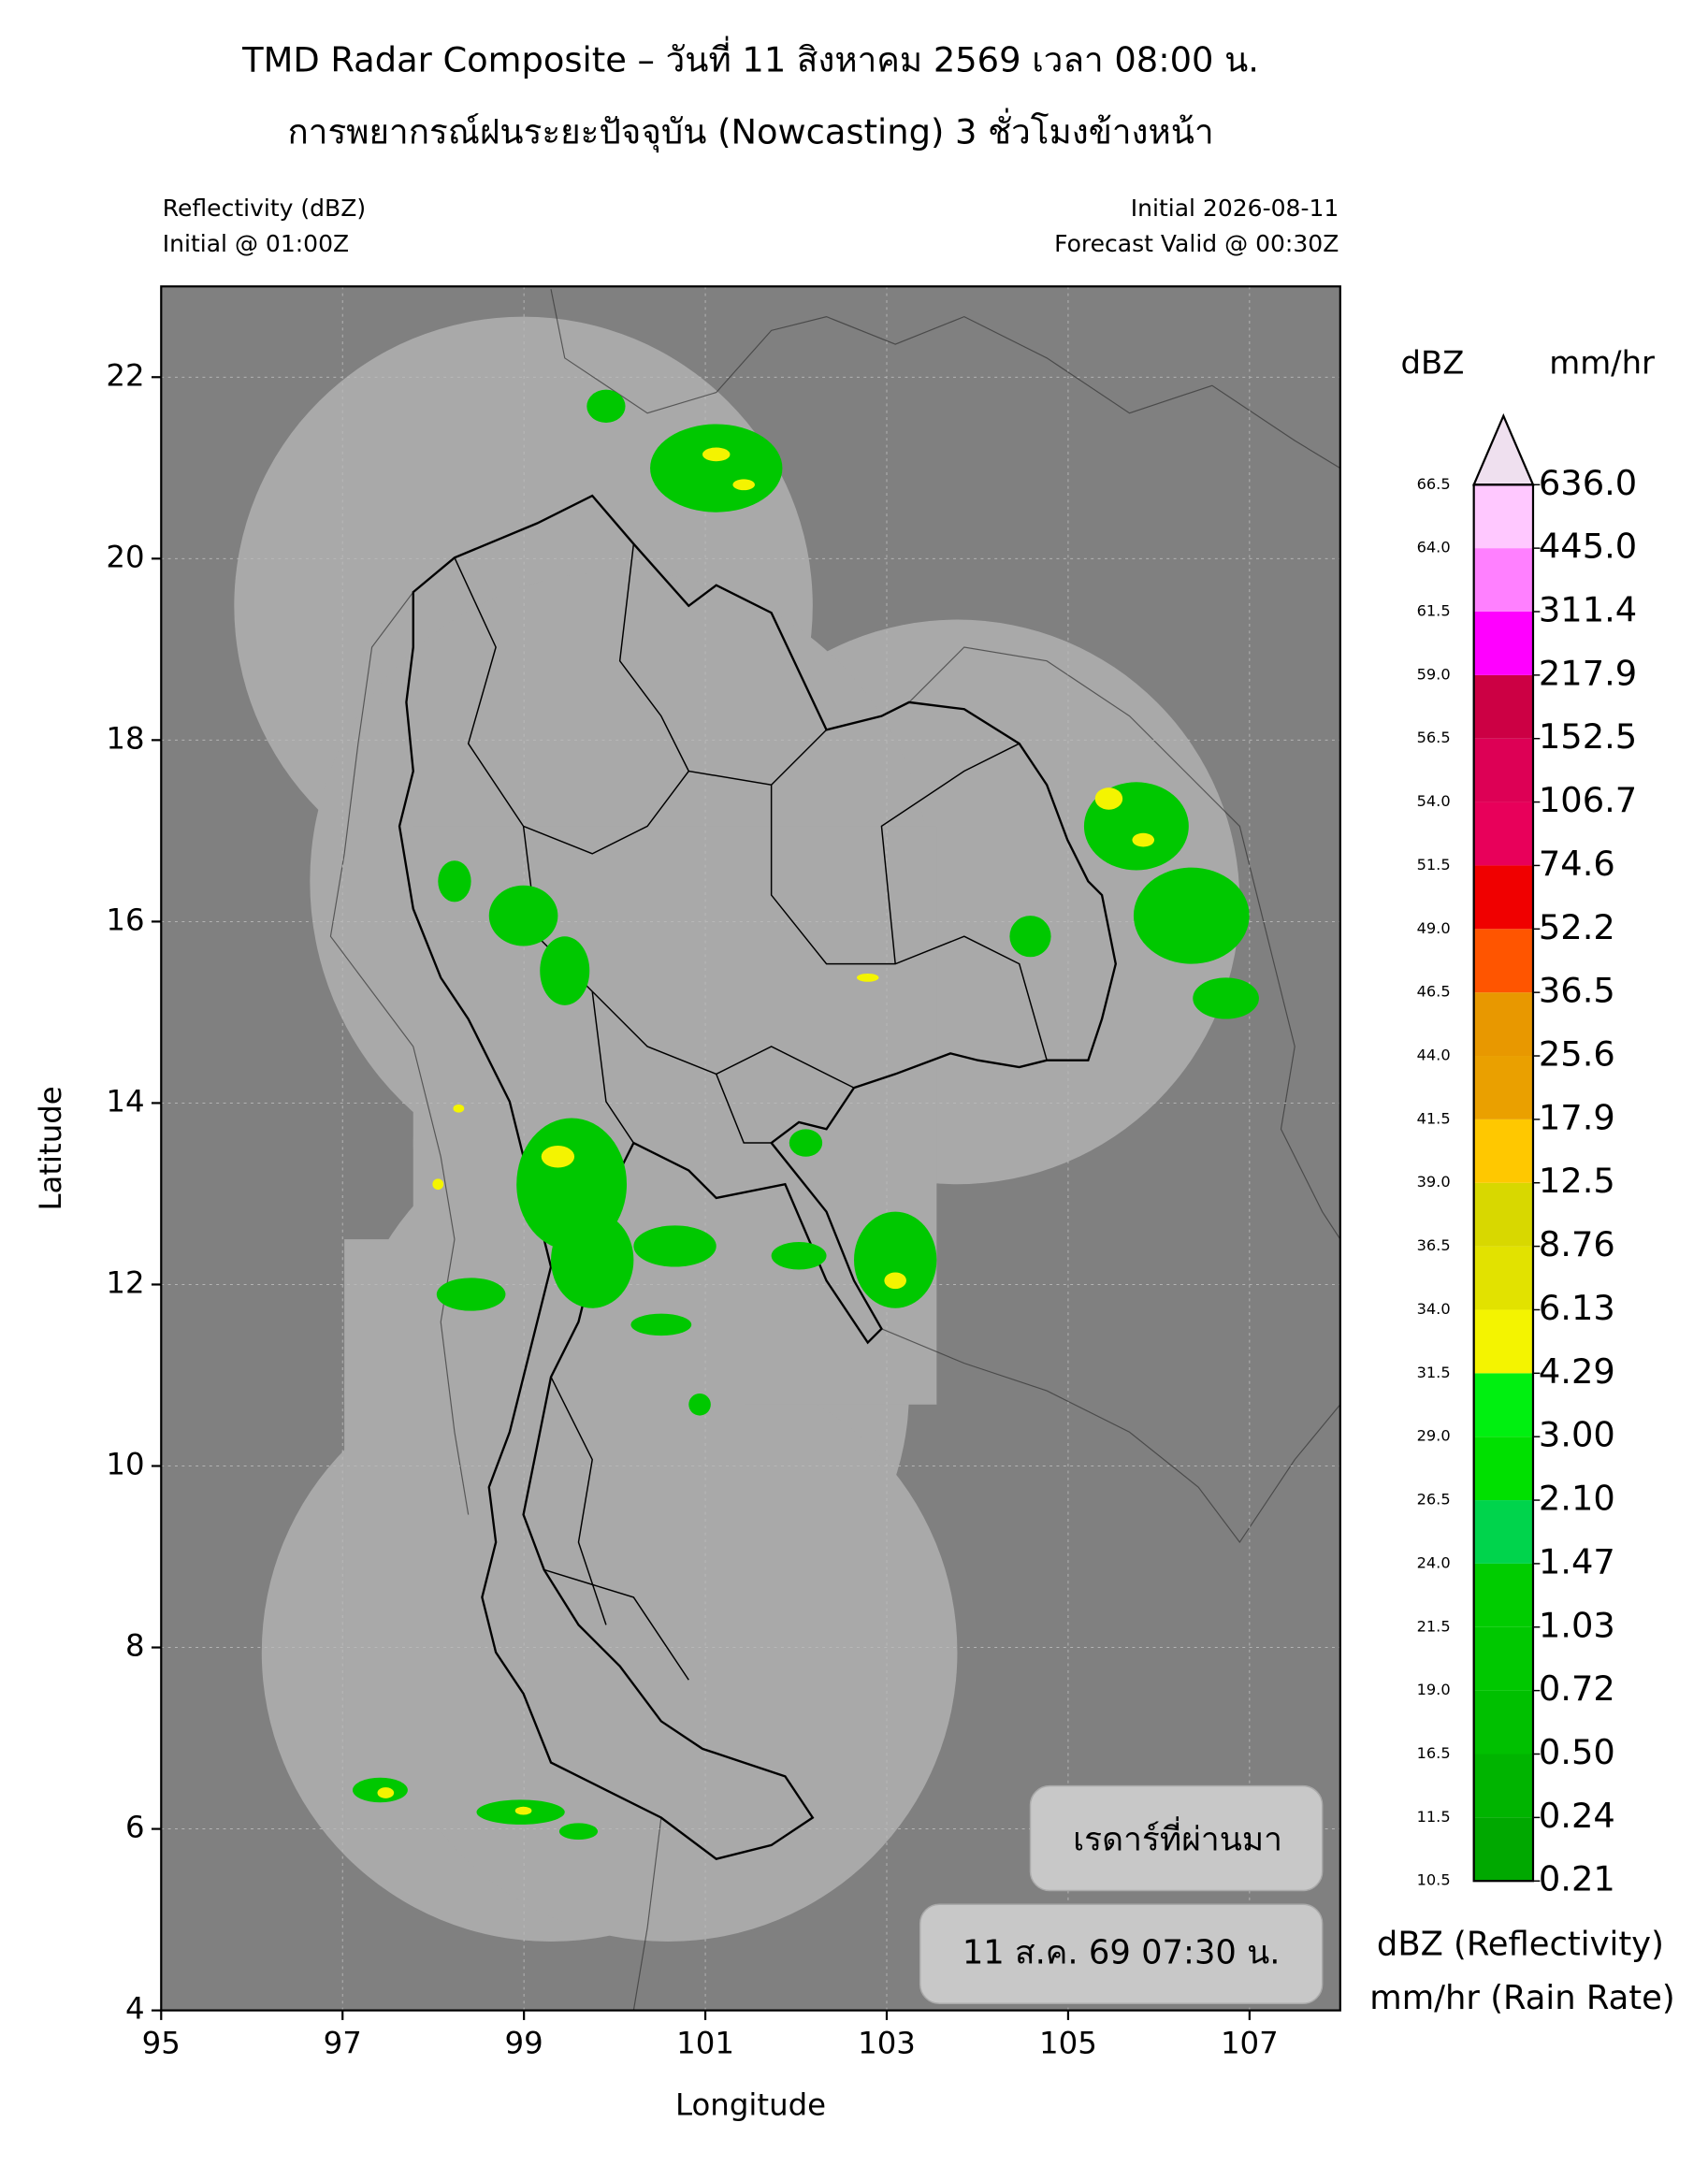 This screenshot has width=1708, height=2166. I want to click on dbz-label: 24.0, so click(1434, 1562).